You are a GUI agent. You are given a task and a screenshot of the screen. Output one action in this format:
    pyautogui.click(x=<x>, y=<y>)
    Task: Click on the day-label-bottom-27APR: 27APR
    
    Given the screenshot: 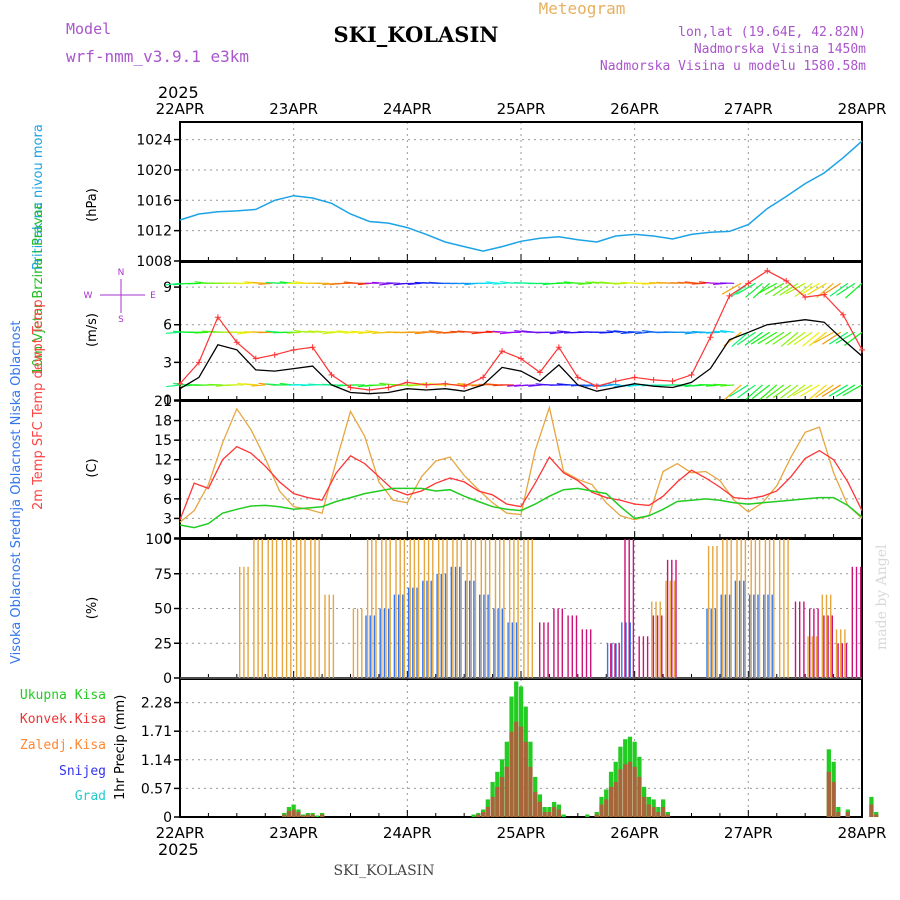 What is the action you would take?
    pyautogui.click(x=748, y=833)
    